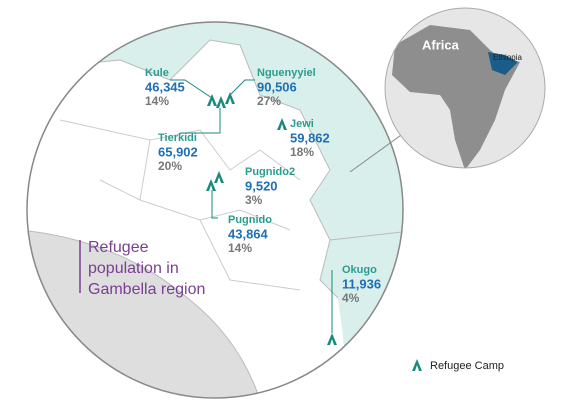 The image size is (570, 400). Describe the element at coordinates (507, 57) in the screenshot. I see `country-label: Ethiopia` at that location.